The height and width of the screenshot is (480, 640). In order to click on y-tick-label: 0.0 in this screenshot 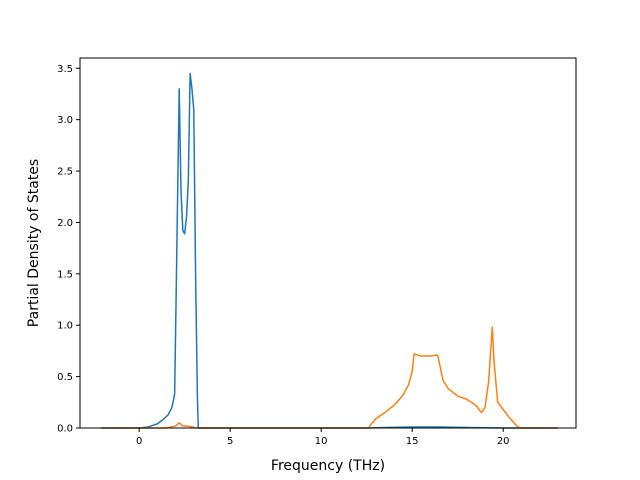, I will do `click(65, 429)`.